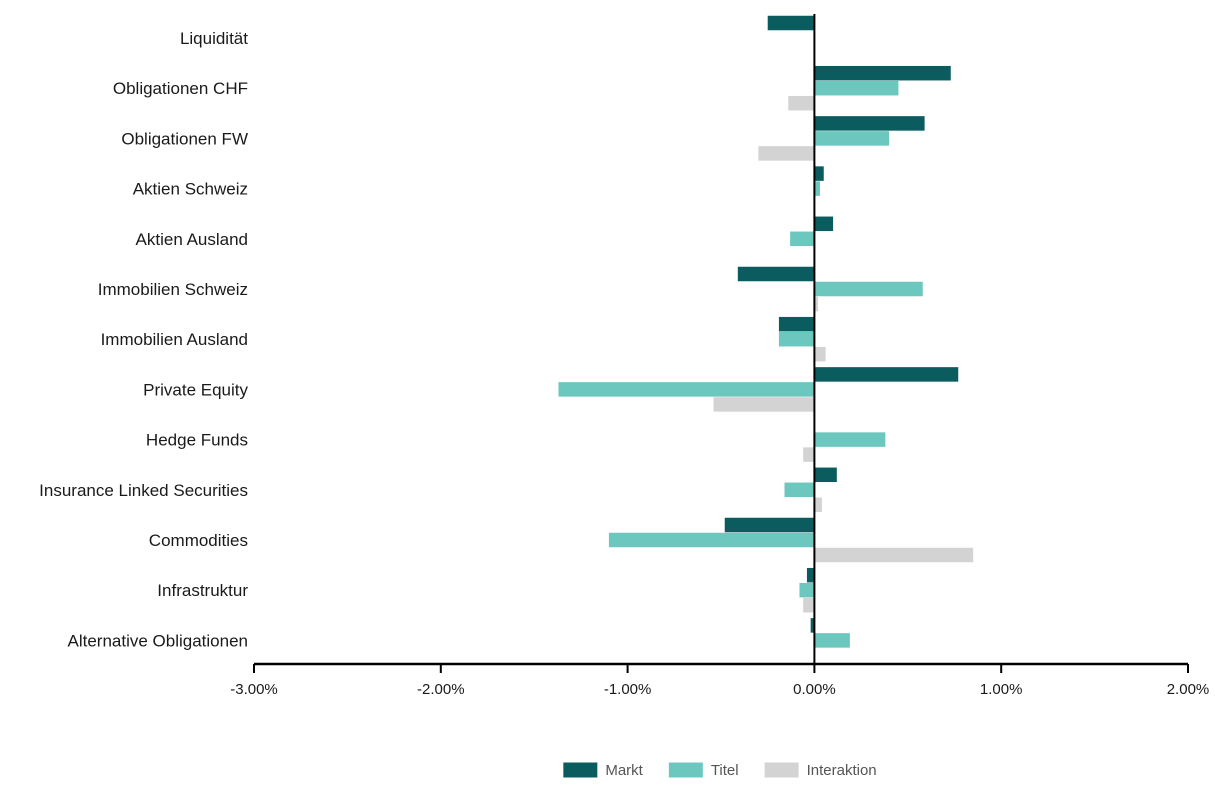 The height and width of the screenshot is (792, 1215). I want to click on category-label: Infrastruktur, so click(202, 590).